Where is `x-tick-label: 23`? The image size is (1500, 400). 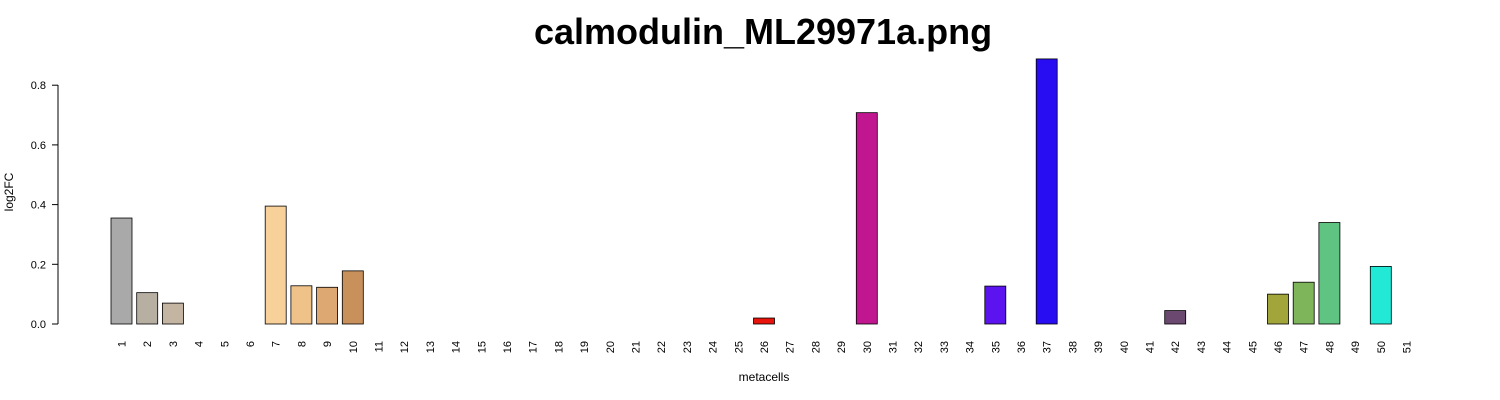
x-tick-label: 23 is located at coordinates (688, 347).